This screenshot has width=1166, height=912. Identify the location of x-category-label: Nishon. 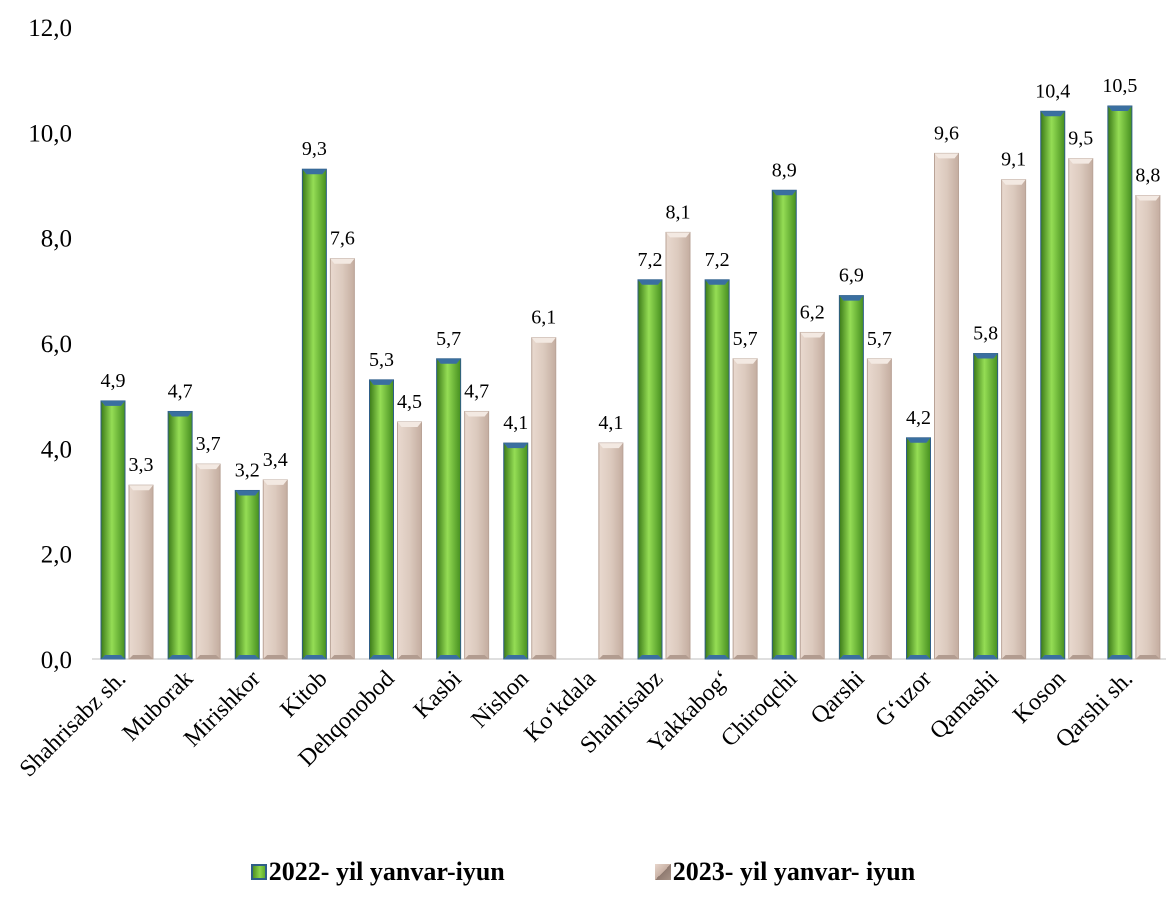
(500, 699).